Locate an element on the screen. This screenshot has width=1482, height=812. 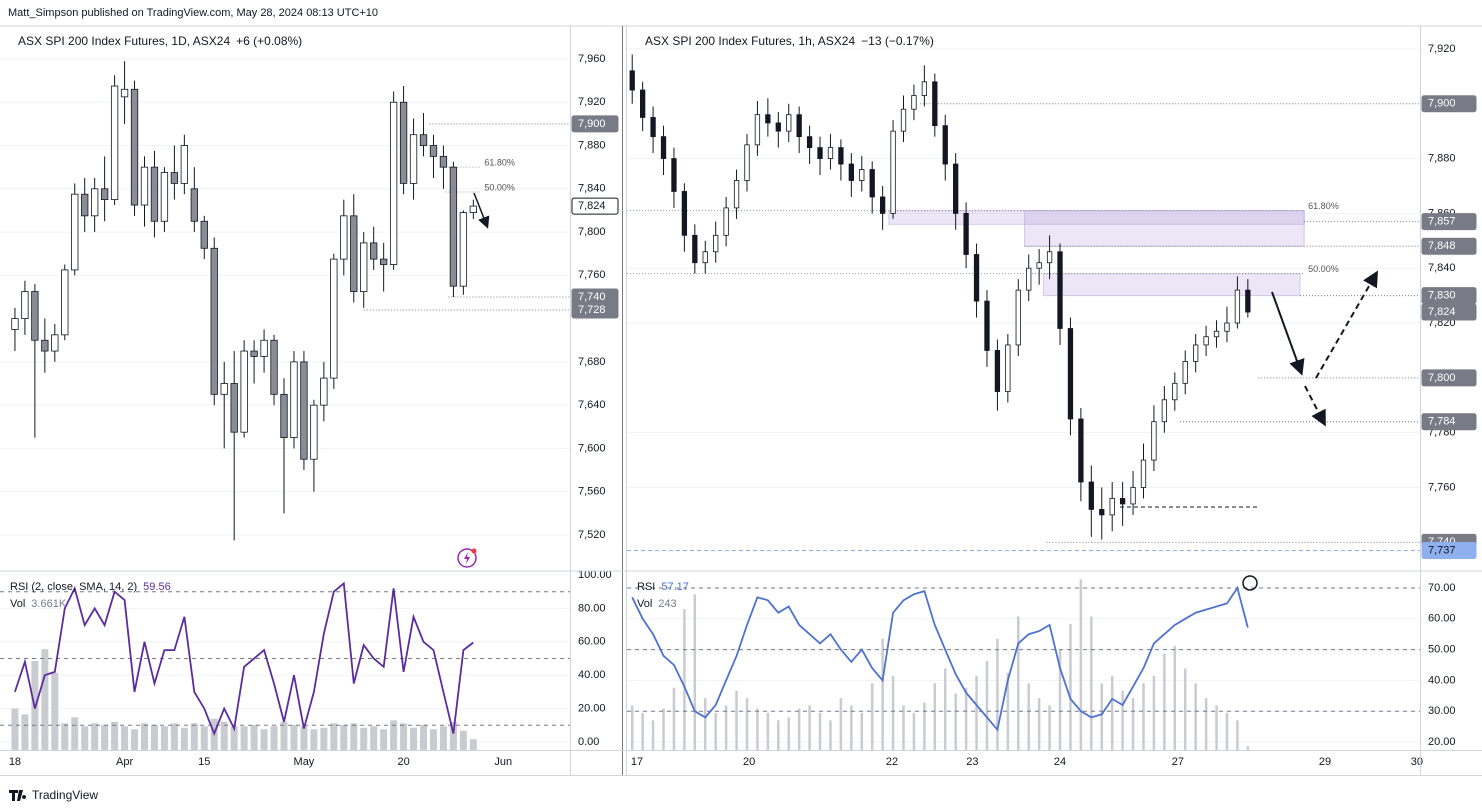
logo-mark is located at coordinates (18, 795).